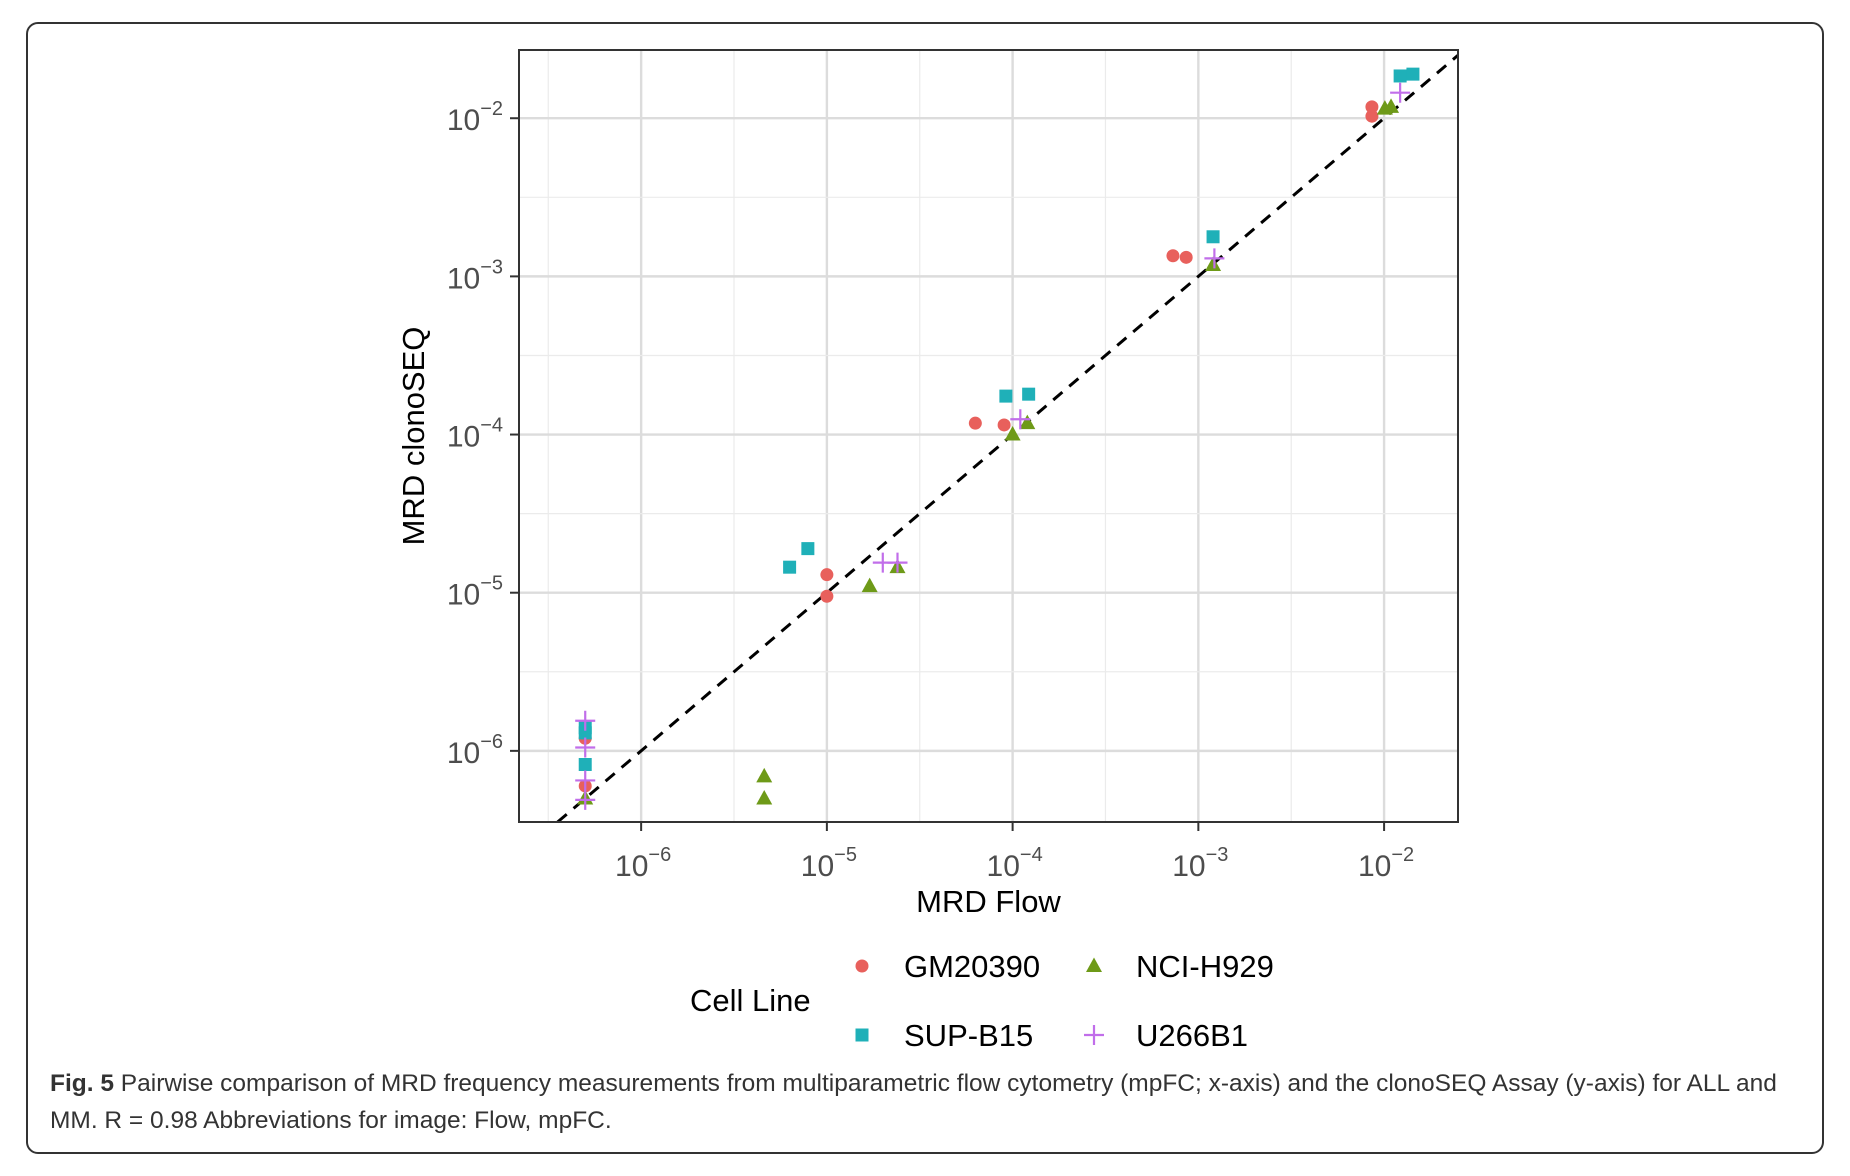  Describe the element at coordinates (491, 584) in the screenshot. I see `y-tick-exponent: −5` at that location.